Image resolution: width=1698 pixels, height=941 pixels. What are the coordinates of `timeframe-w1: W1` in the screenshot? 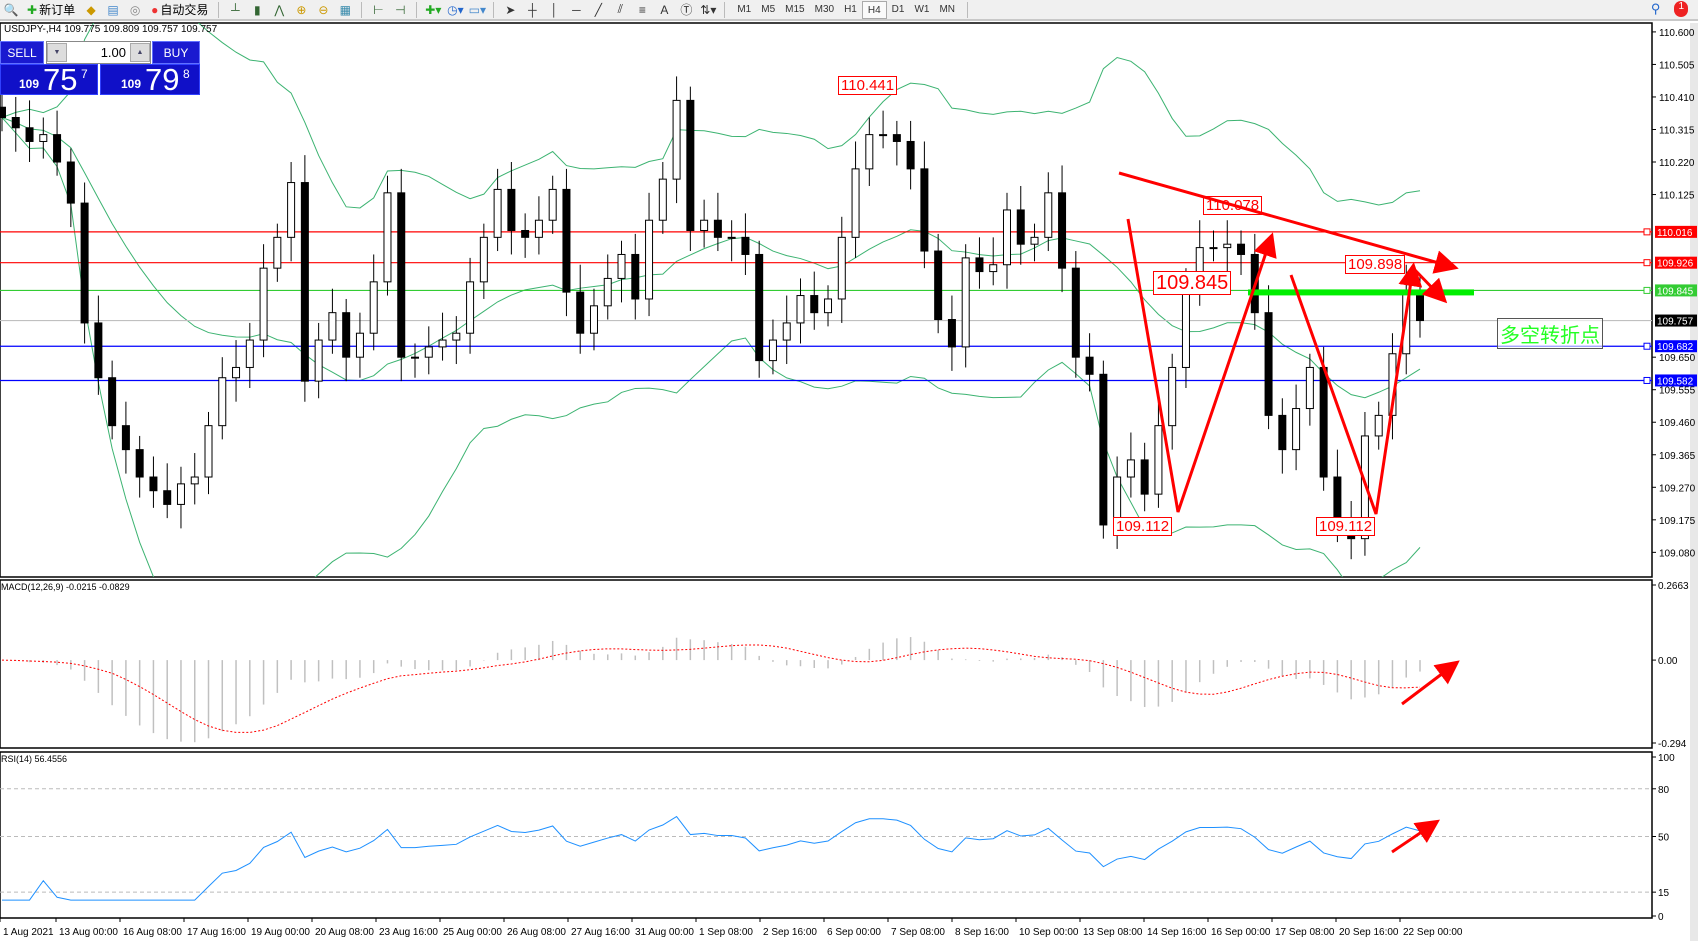 It's located at (922, 9).